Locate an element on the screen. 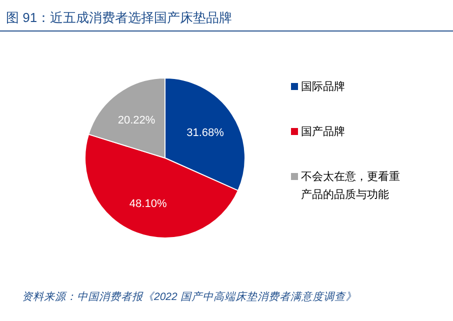 The image size is (453, 321). legend-label: 国际品牌 is located at coordinates (323, 87).